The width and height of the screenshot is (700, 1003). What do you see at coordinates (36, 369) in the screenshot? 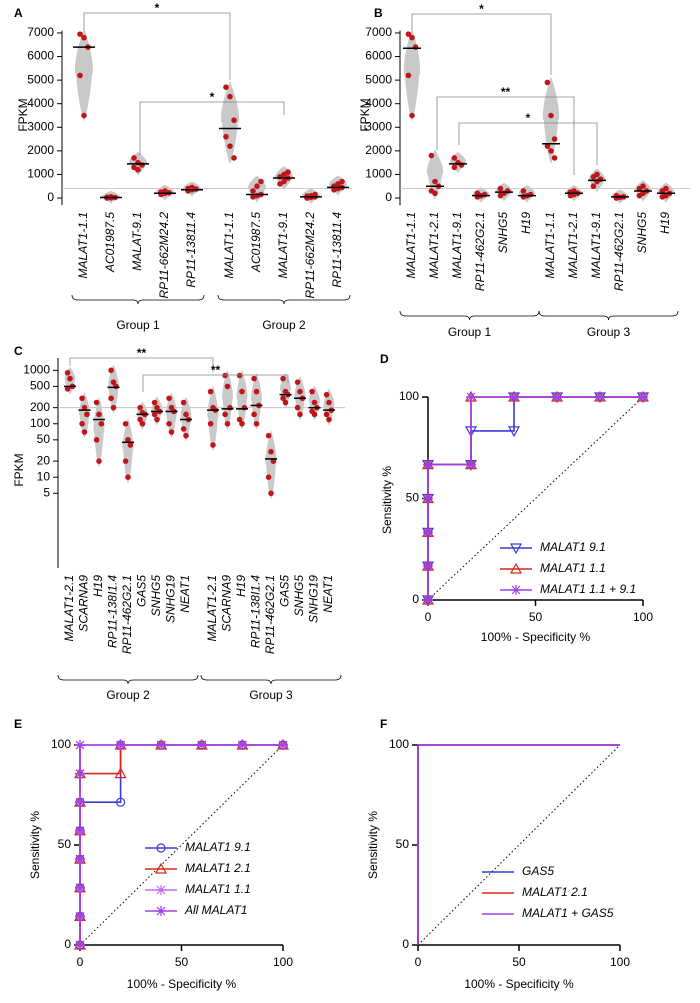
I see `y-tick-label: 1000` at bounding box center [36, 369].